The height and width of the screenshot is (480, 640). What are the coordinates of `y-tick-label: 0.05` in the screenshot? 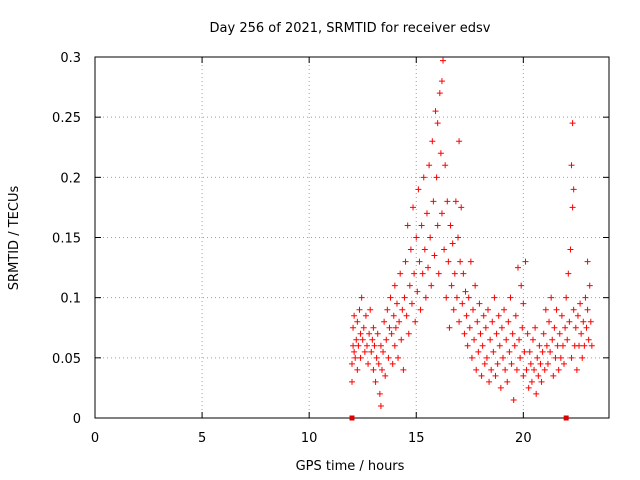 It's located at (66, 359).